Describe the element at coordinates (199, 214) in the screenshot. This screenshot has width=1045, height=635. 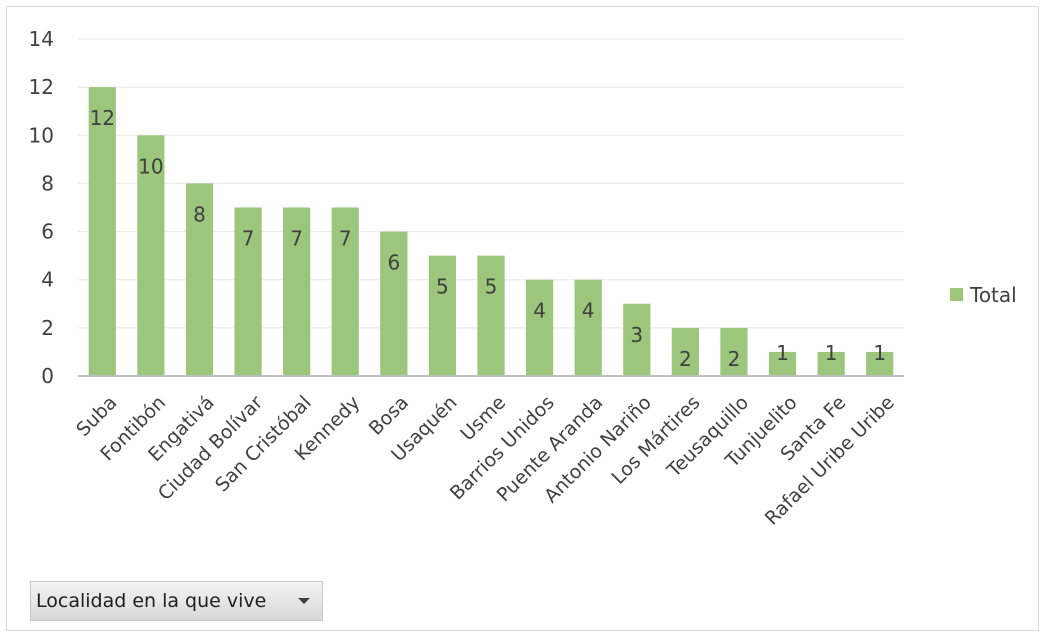
I see `data-label: 8` at that location.